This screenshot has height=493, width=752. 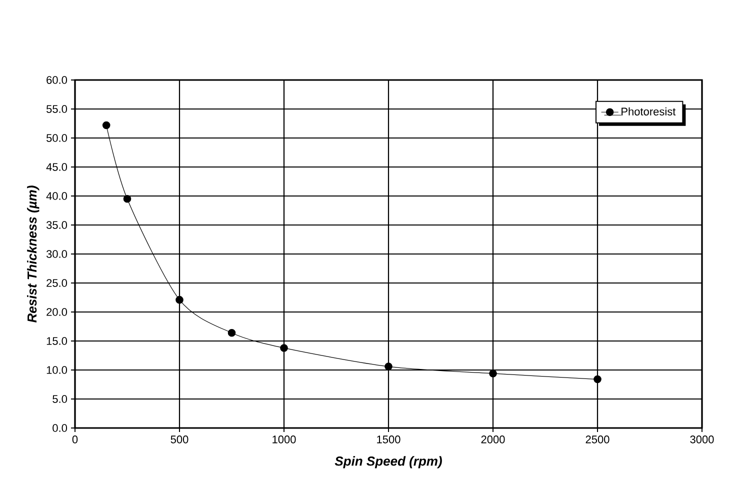 I want to click on x-tick-label: 1500, so click(x=388, y=440).